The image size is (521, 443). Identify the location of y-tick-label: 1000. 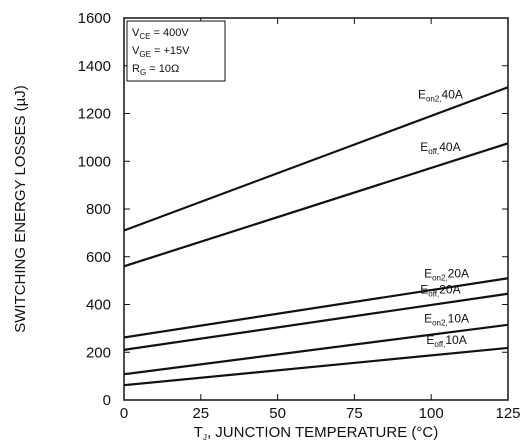
(94, 161).